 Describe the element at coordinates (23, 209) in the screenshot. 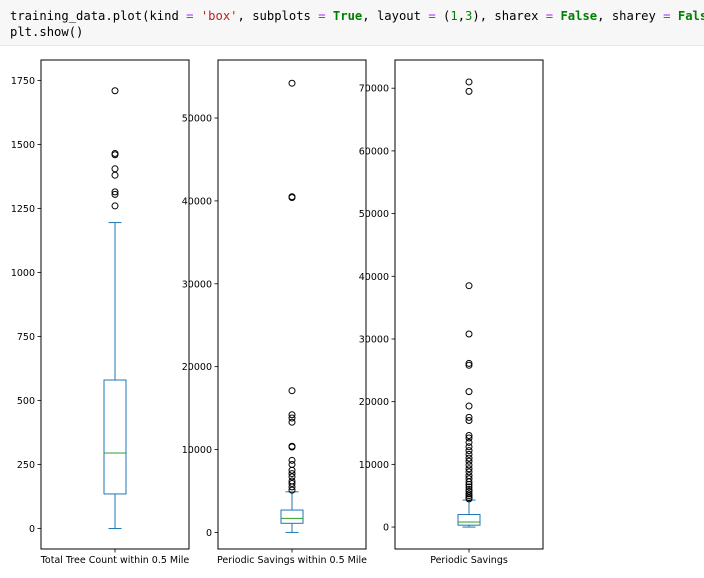

I see `y-tick-label: 1250` at that location.